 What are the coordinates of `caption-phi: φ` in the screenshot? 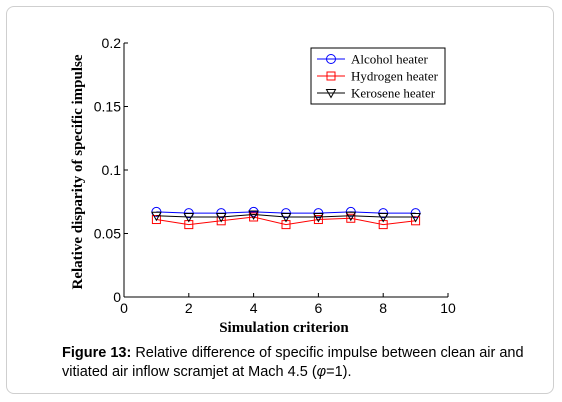 It's located at (321, 372).